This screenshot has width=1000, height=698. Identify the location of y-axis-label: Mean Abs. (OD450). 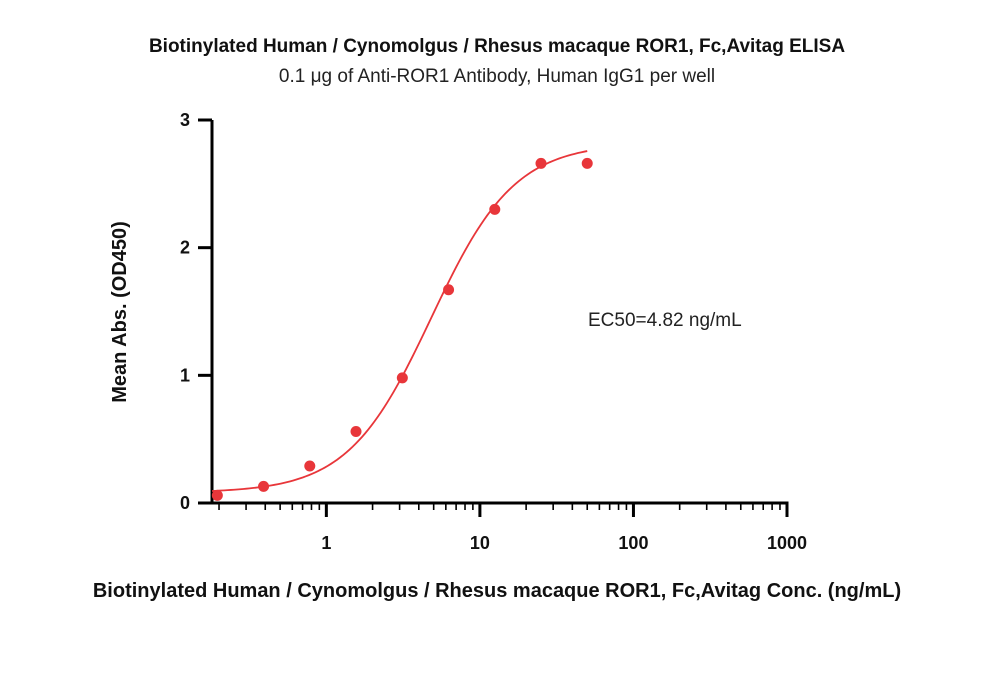
(120, 312).